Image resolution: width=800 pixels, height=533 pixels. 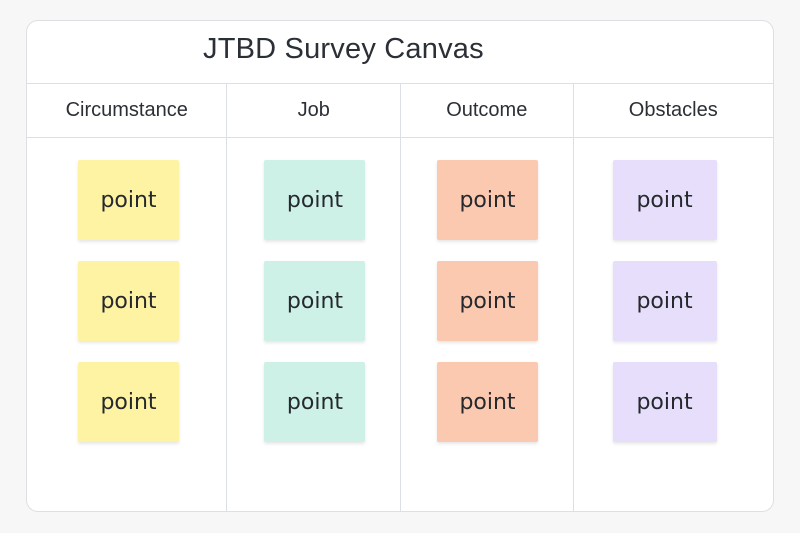 I want to click on canvas-title: JTBD Survey Canvas, so click(x=343, y=49).